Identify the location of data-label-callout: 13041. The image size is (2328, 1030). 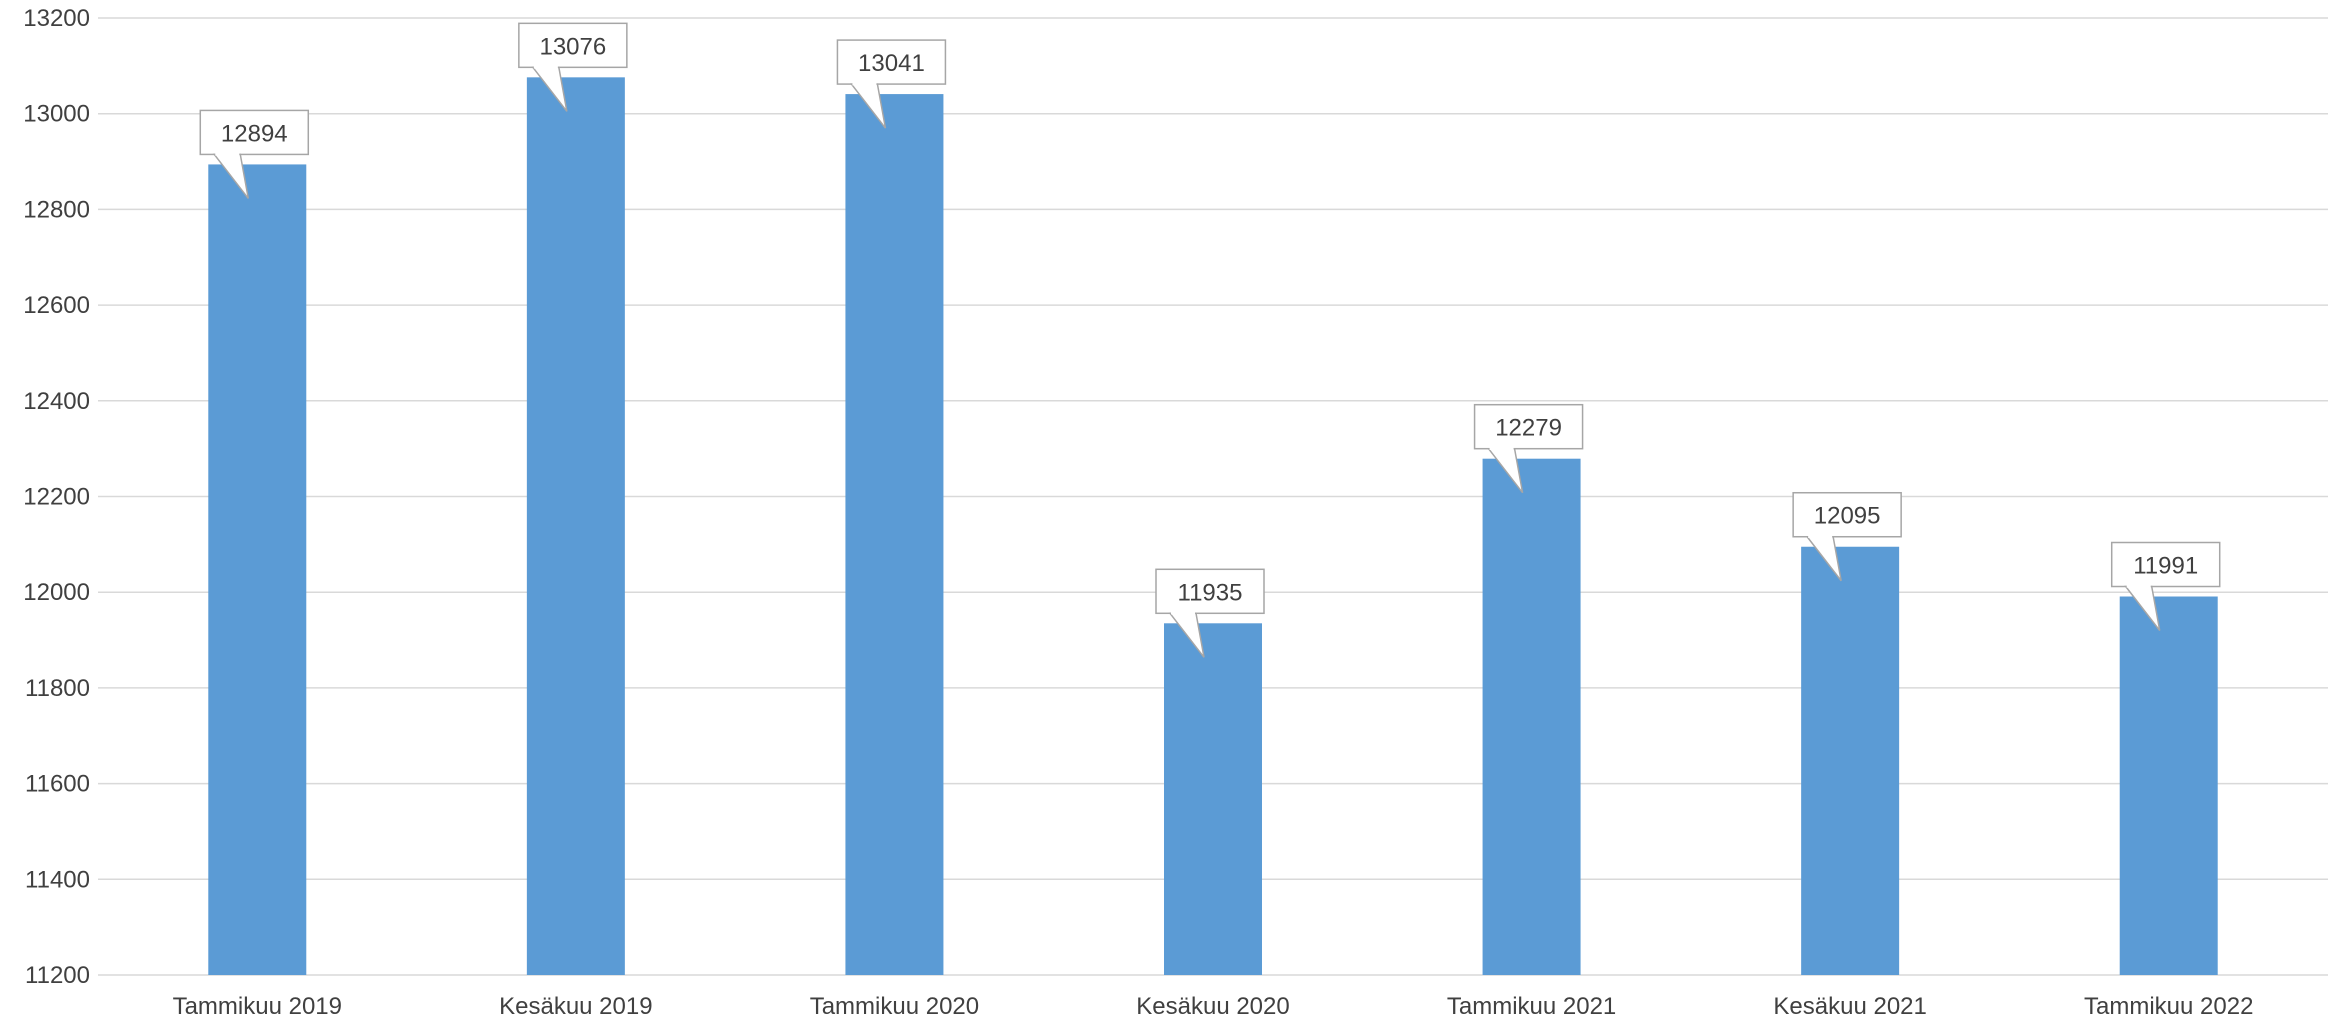
(891, 84).